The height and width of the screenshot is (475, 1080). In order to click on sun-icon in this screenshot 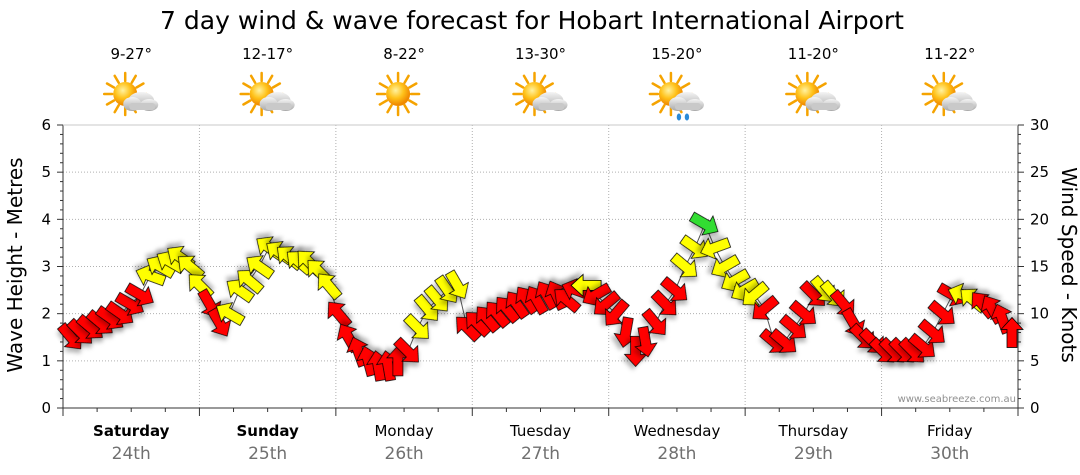, I will do `click(398, 94)`.